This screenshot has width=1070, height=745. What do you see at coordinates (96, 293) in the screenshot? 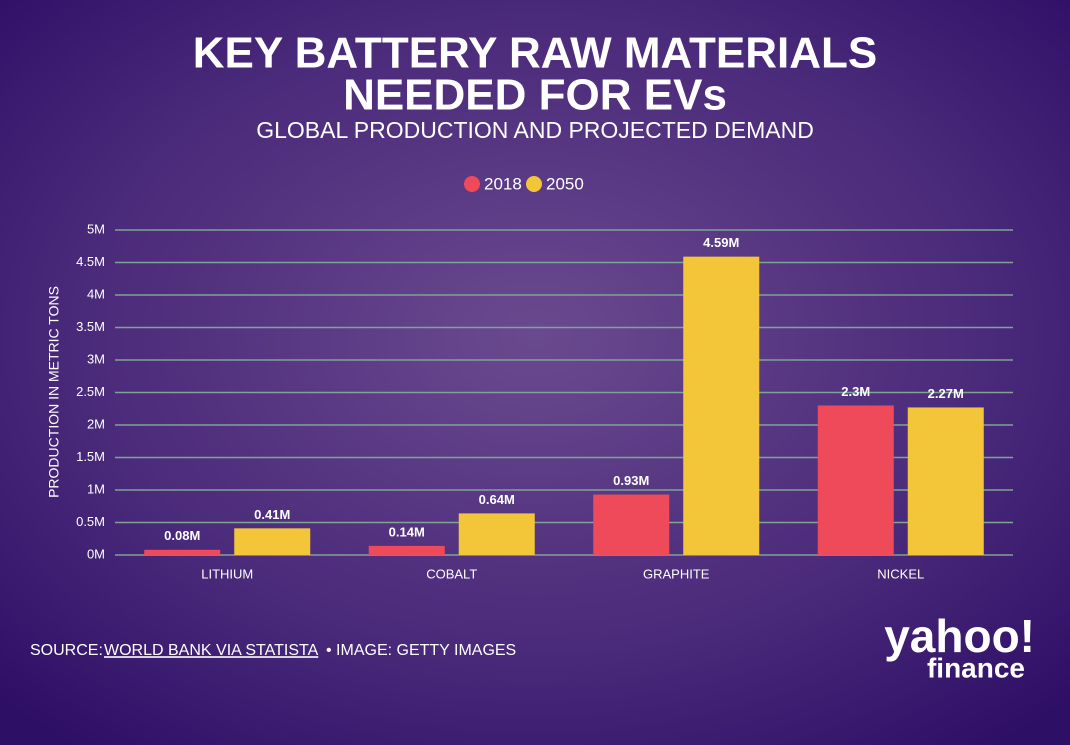
I see `y-tick-label: 4M` at bounding box center [96, 293].